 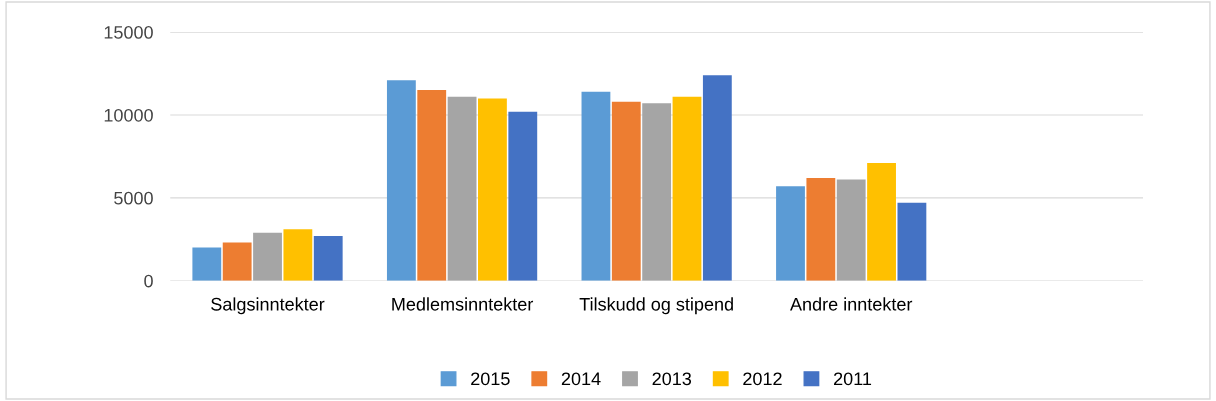 What do you see at coordinates (128, 32) in the screenshot?
I see `y-tick-label: 15000` at bounding box center [128, 32].